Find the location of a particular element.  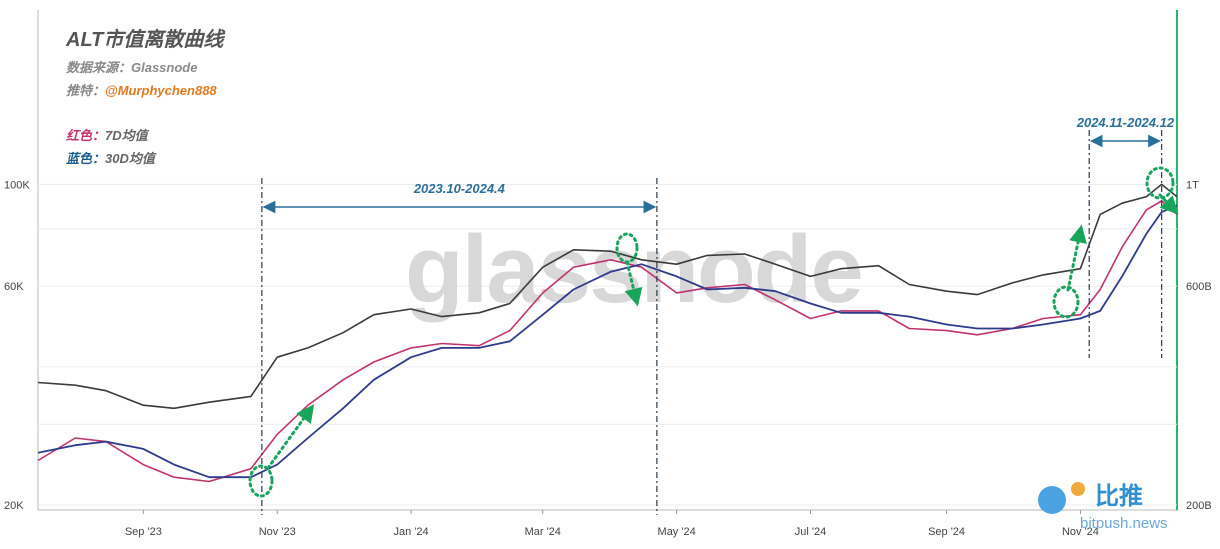

author: 推特：@Murphychen888 is located at coordinates (141, 90).